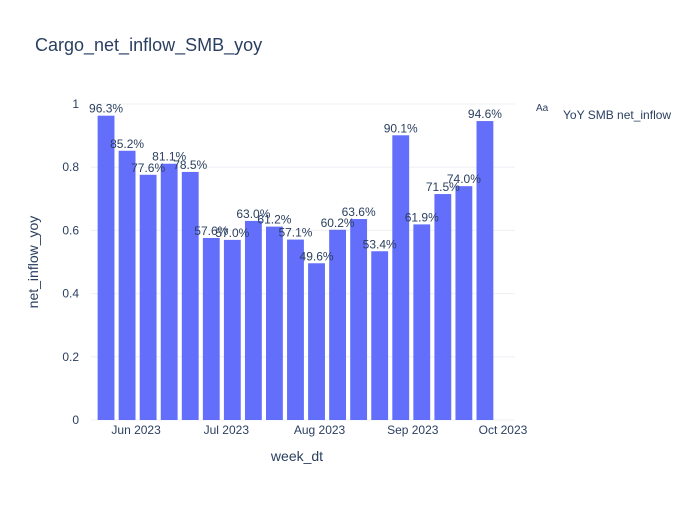 This screenshot has height=505, width=700. Describe the element at coordinates (136, 430) in the screenshot. I see `x-tick-label: Jun 2023` at that location.